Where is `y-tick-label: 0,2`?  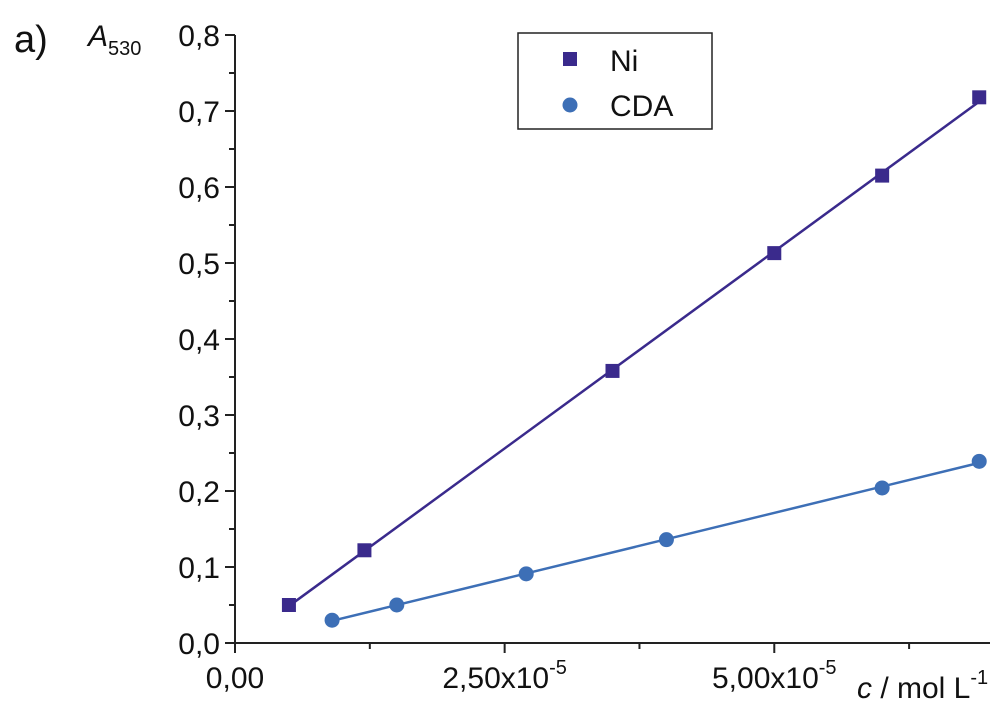 y-tick-label: 0,2 is located at coordinates (199, 492).